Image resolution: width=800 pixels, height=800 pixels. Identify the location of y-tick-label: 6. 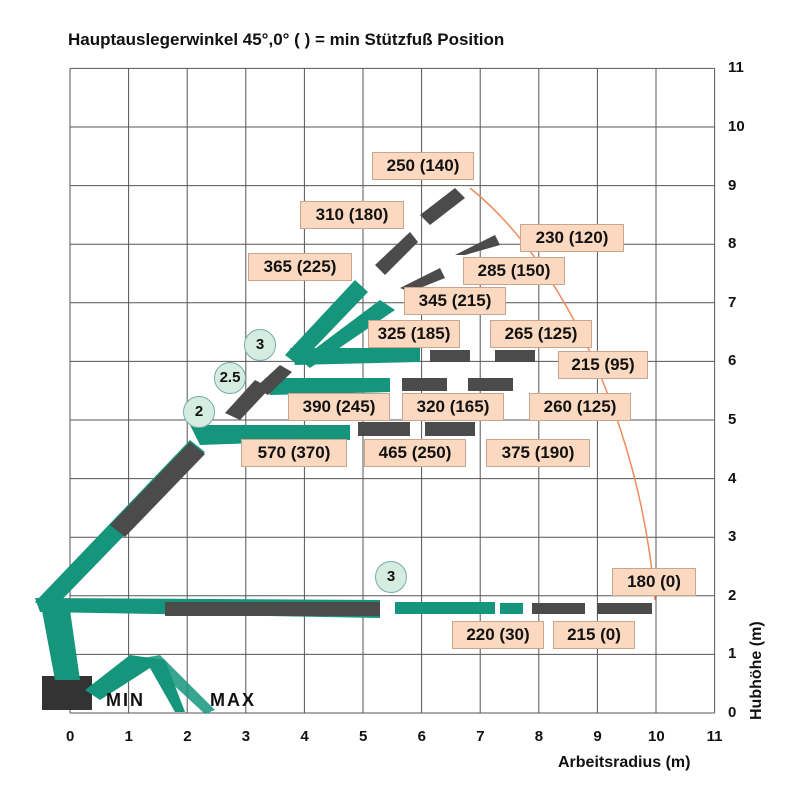
(732, 361).